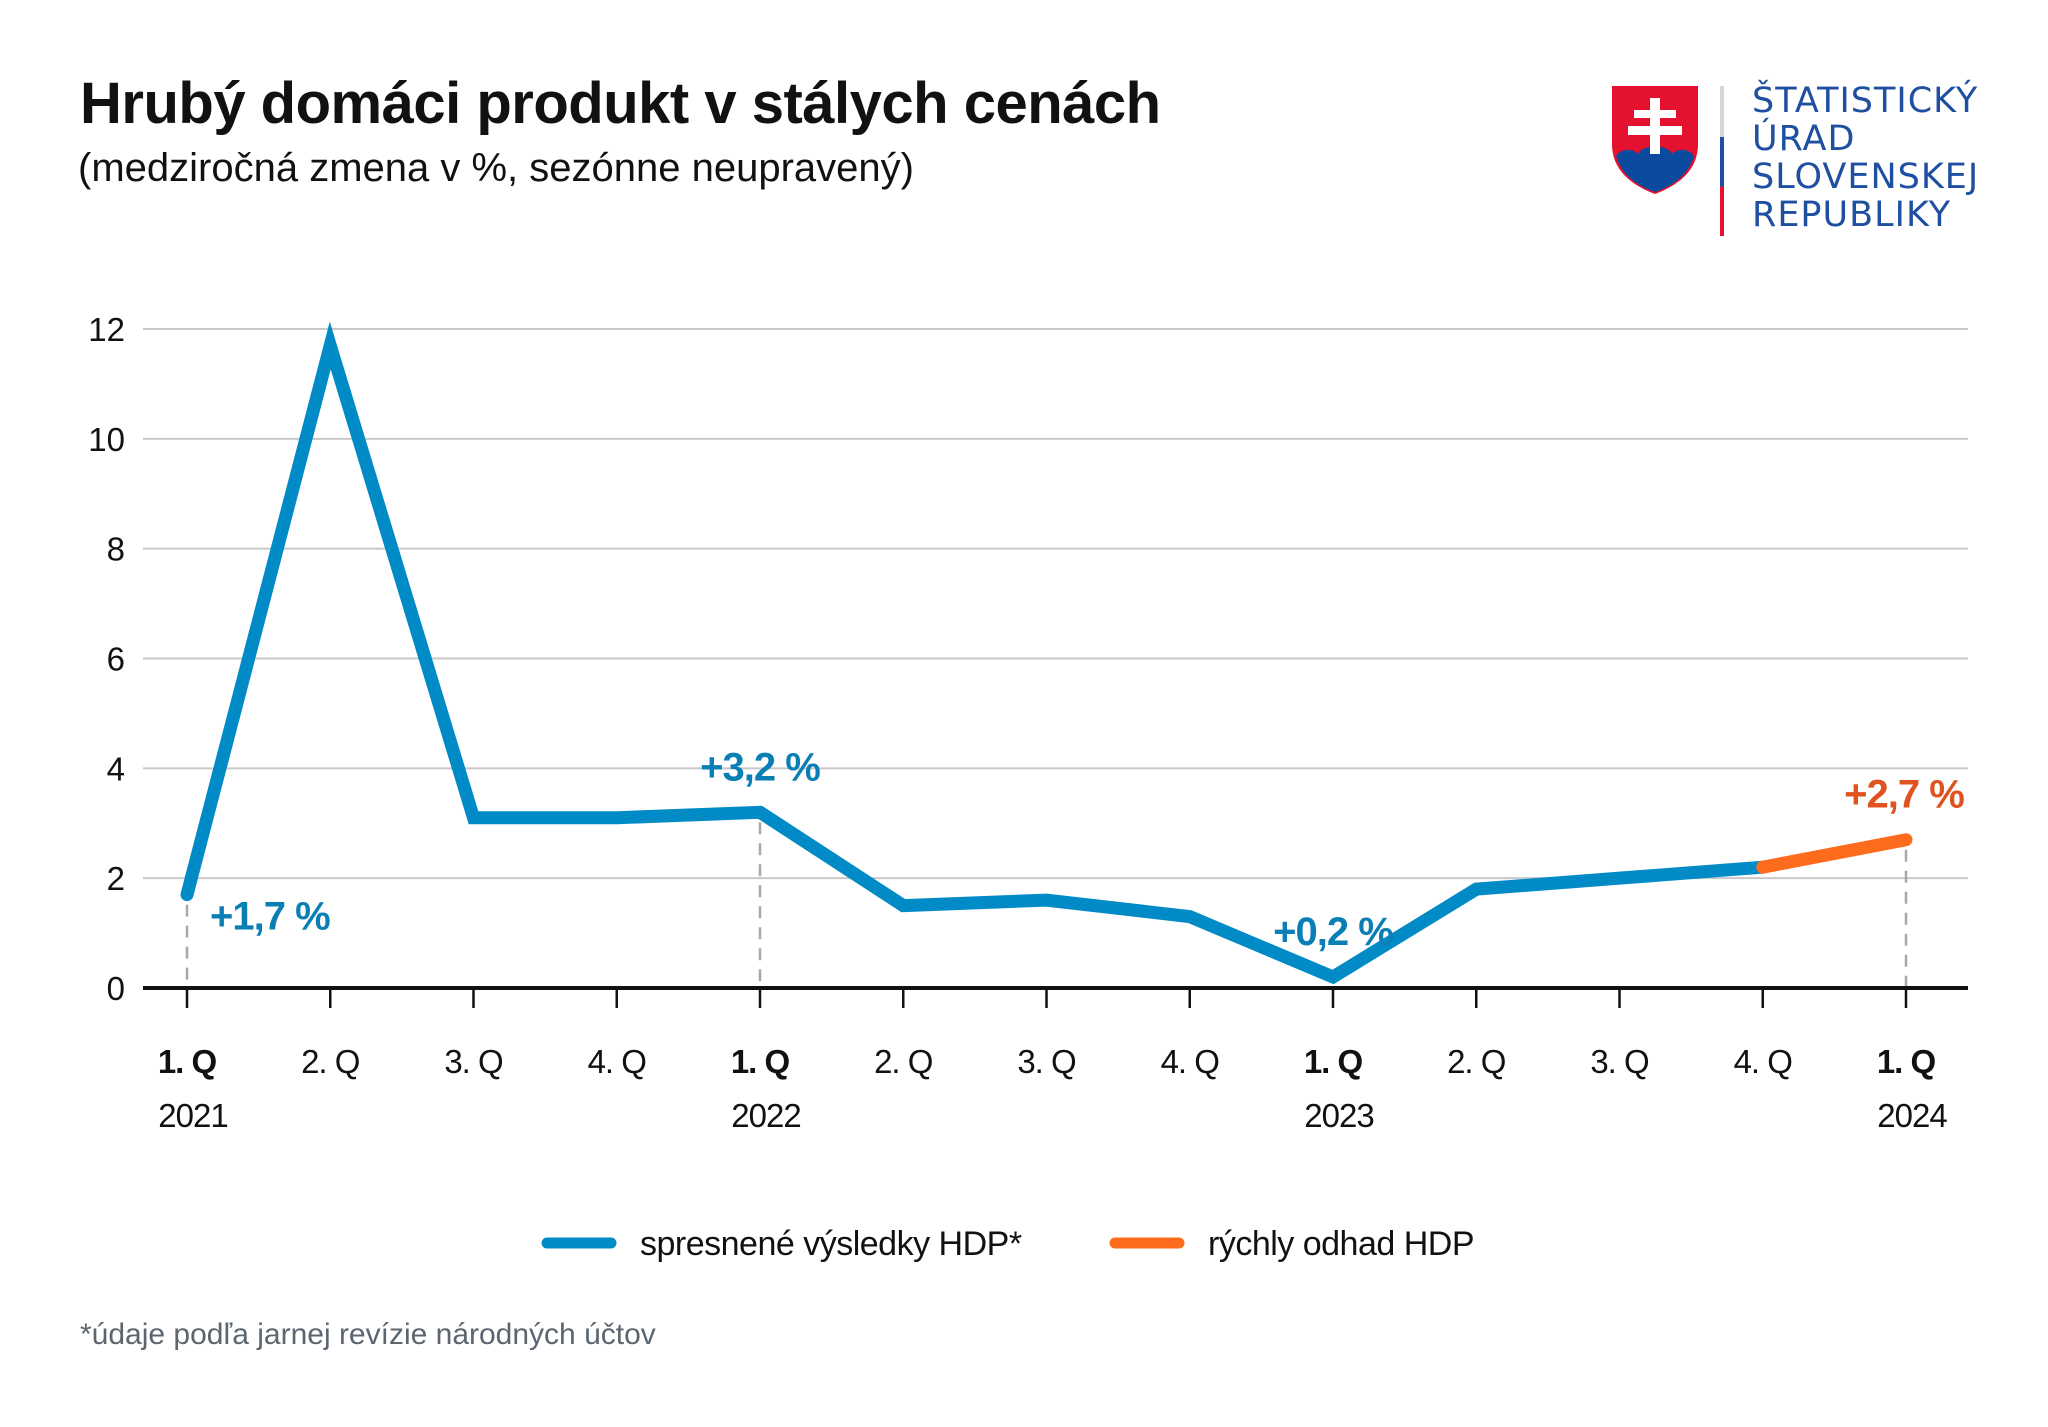 The height and width of the screenshot is (1427, 2048). Describe the element at coordinates (1722, 161) in the screenshot. I see `logo-divider` at that location.